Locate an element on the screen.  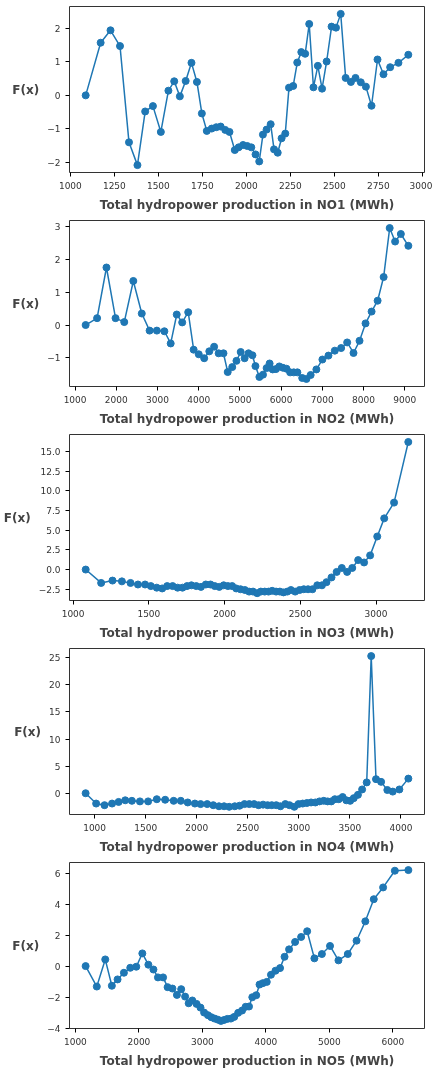
y-tick-label: 10 is located at coordinates (55, 739).